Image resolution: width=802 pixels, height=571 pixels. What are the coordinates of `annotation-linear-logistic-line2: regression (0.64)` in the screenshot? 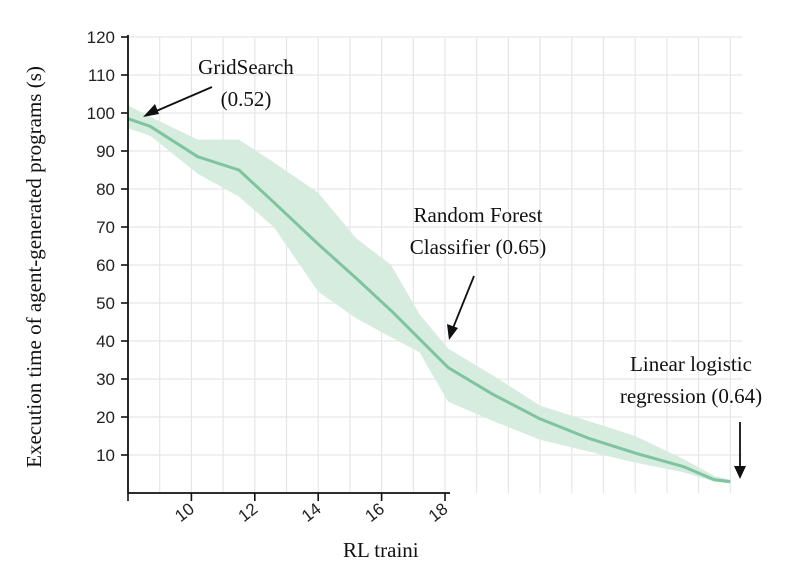 It's located at (691, 396).